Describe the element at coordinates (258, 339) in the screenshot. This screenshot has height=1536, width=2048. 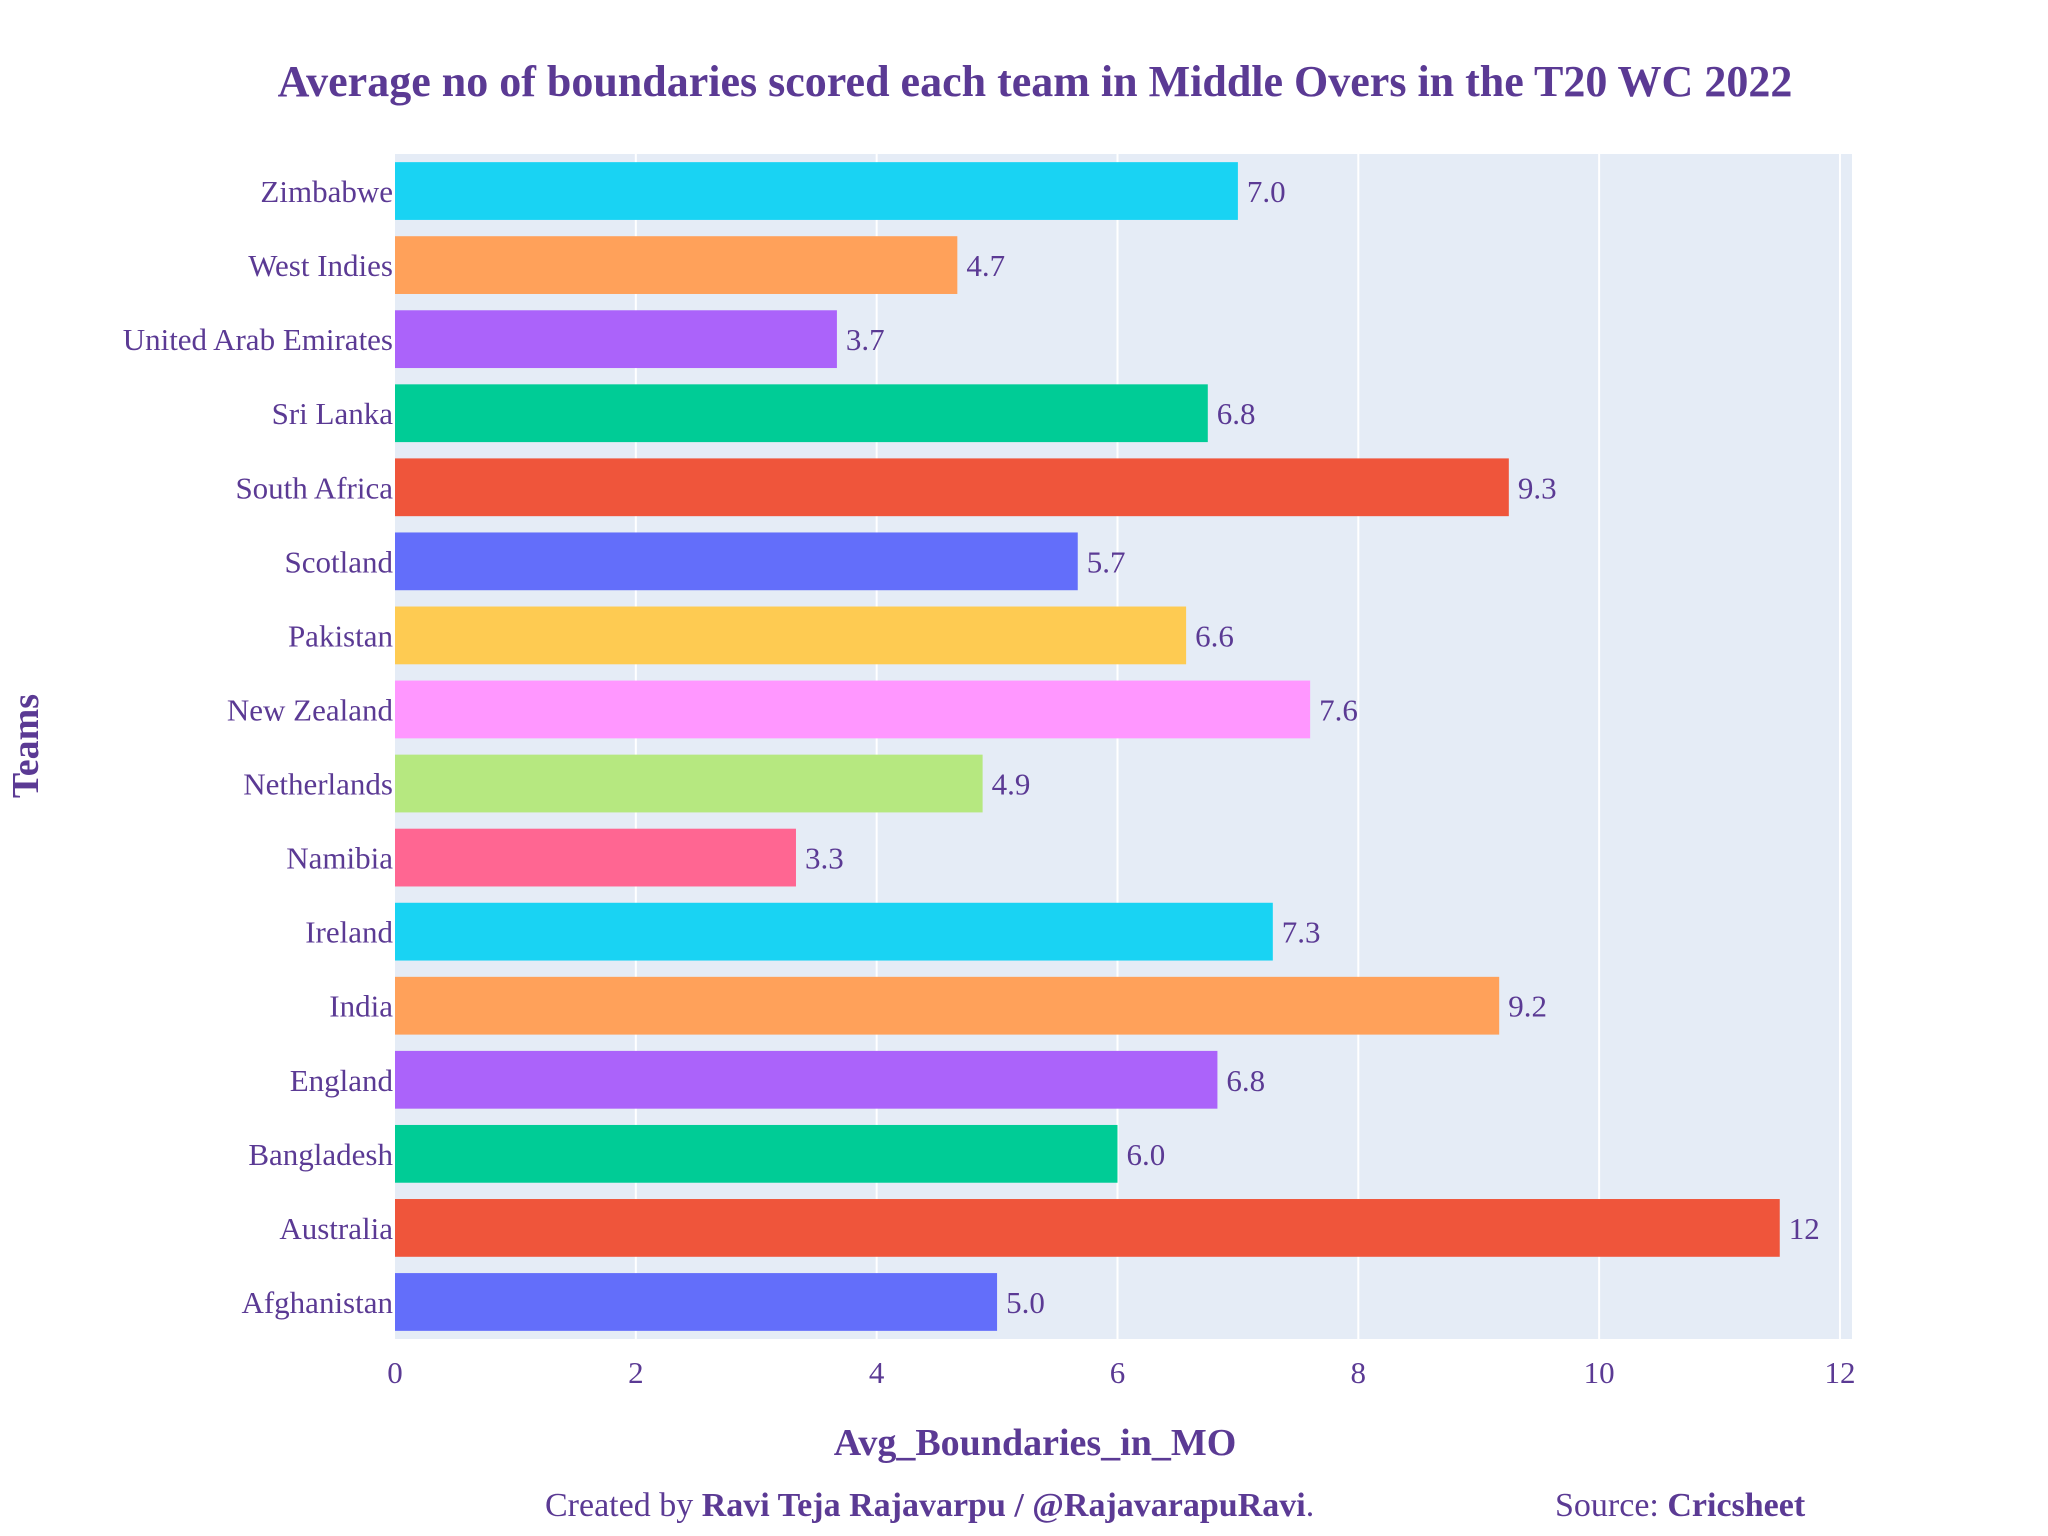
I see `category-label: United Arab Emirates` at that location.